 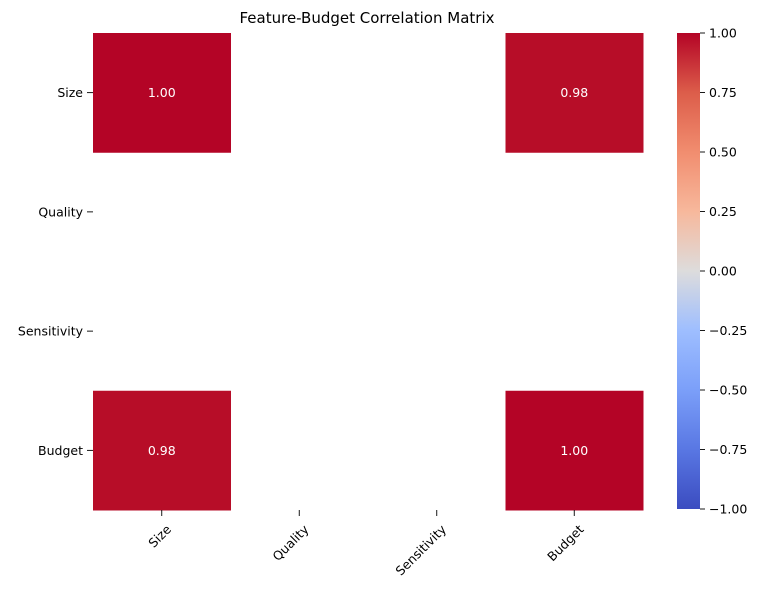 I want to click on colorbar, so click(x=688, y=271).